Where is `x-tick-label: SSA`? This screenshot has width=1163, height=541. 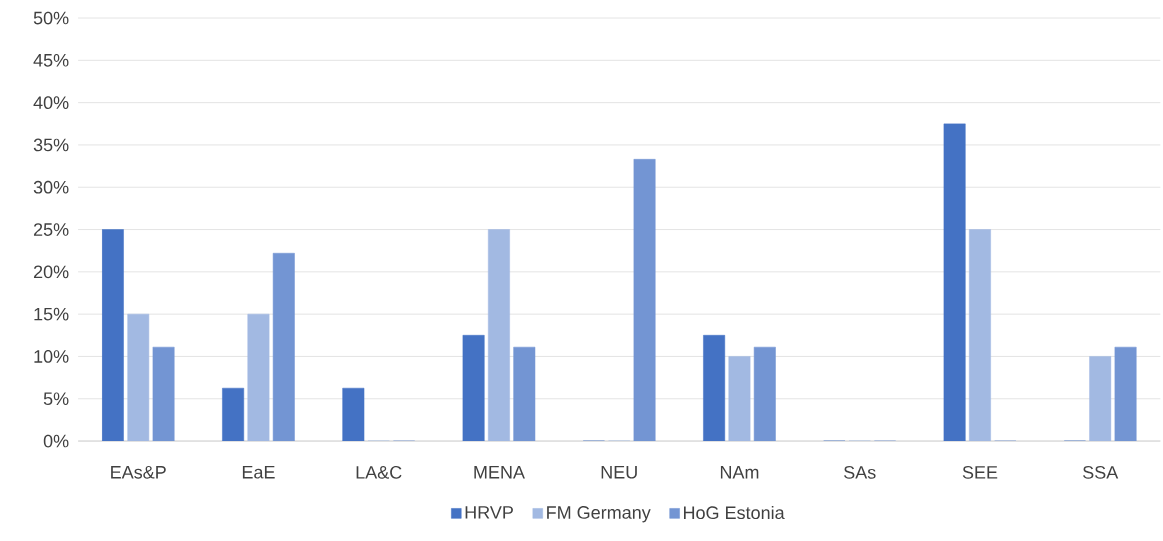 x-tick-label: SSA is located at coordinates (1101, 472).